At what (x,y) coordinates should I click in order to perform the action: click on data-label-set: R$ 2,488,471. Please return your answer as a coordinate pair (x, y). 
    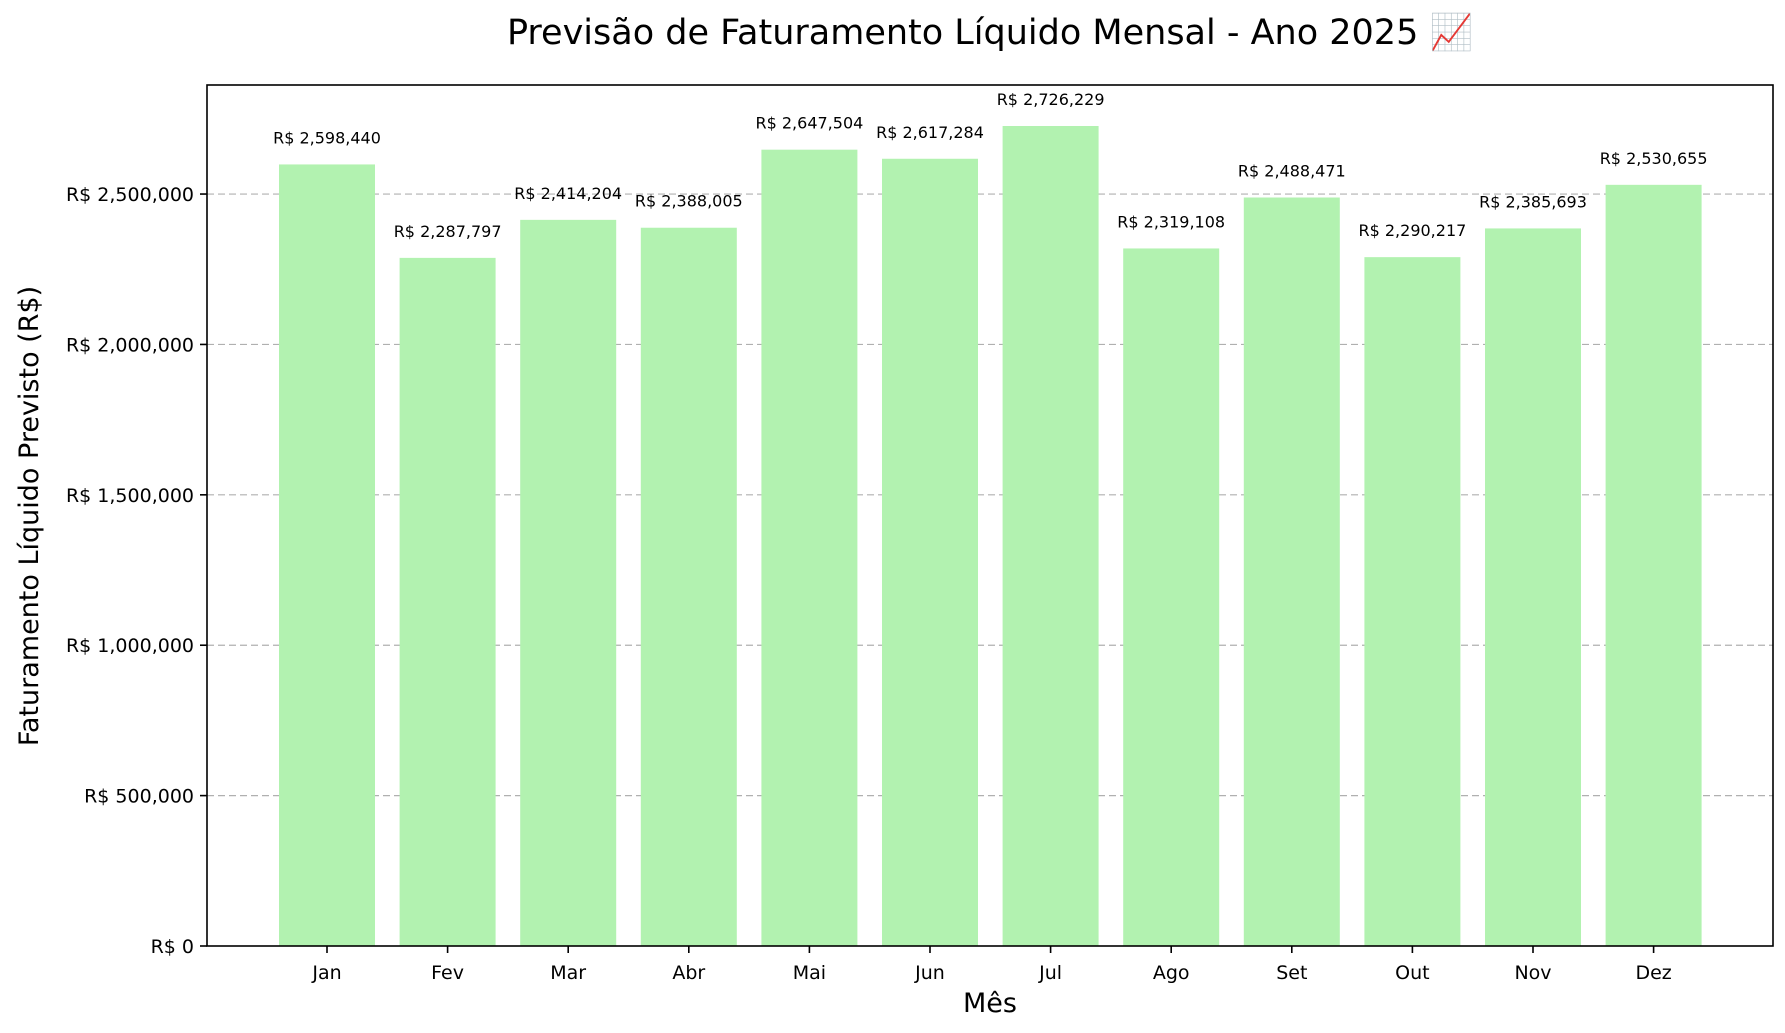
    Looking at the image, I should click on (1292, 171).